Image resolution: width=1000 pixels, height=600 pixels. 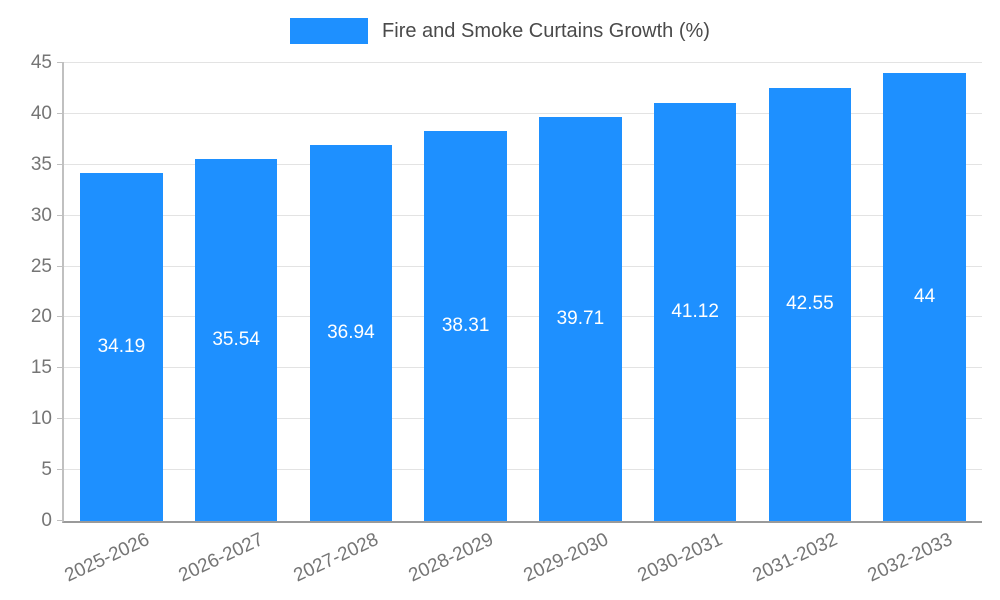 I want to click on y-tick-label: 5, so click(x=46, y=470).